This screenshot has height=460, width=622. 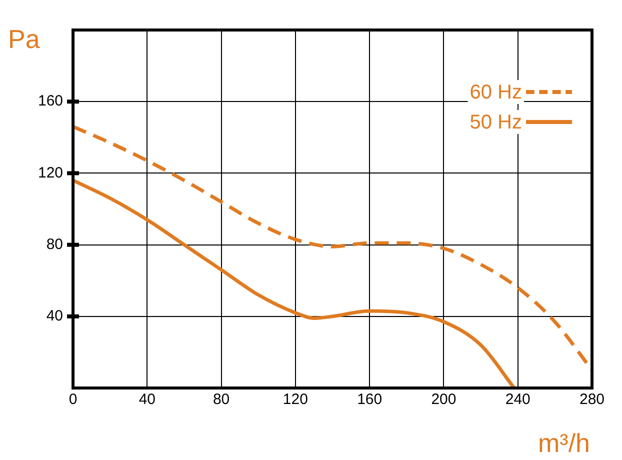 I want to click on y-tick-label: 160, so click(x=51, y=101).